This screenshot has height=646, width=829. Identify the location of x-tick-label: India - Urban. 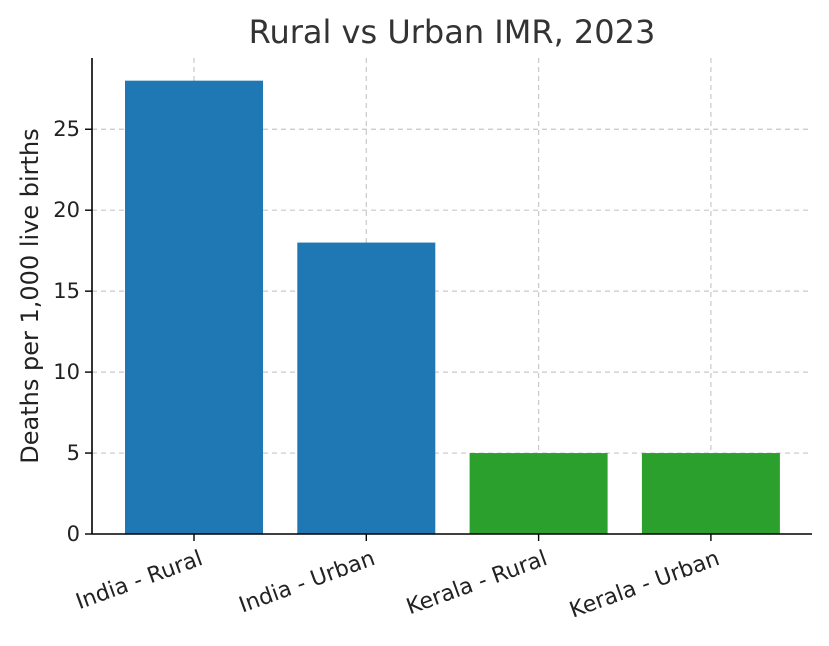
(307, 582).